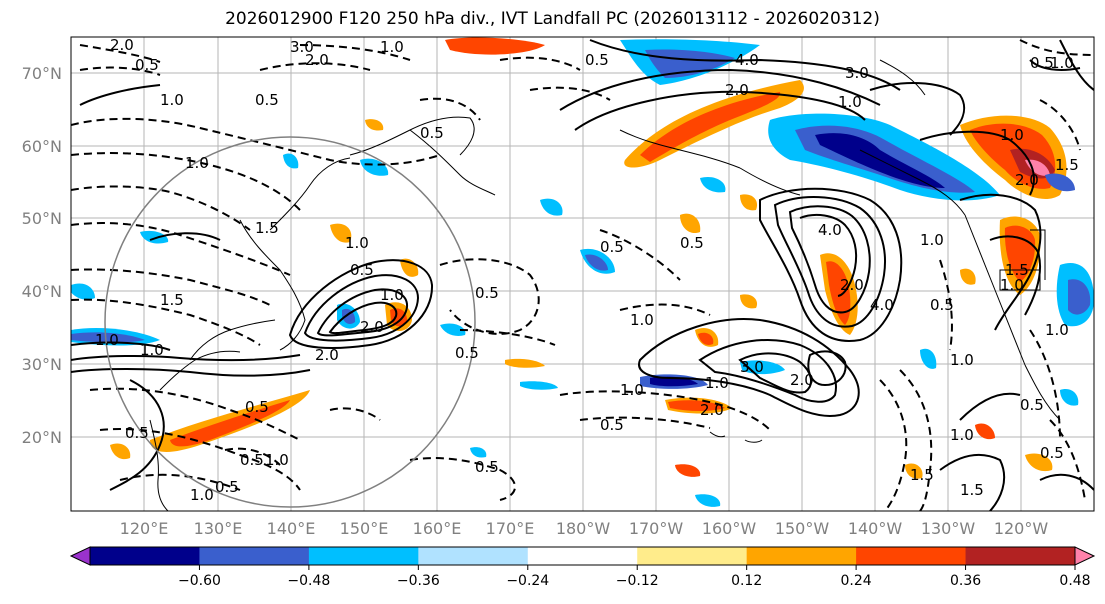 Image resolution: width=1105 pixels, height=604 pixels. Describe the element at coordinates (291, 528) in the screenshot. I see `lon-label: 140°E` at that location.